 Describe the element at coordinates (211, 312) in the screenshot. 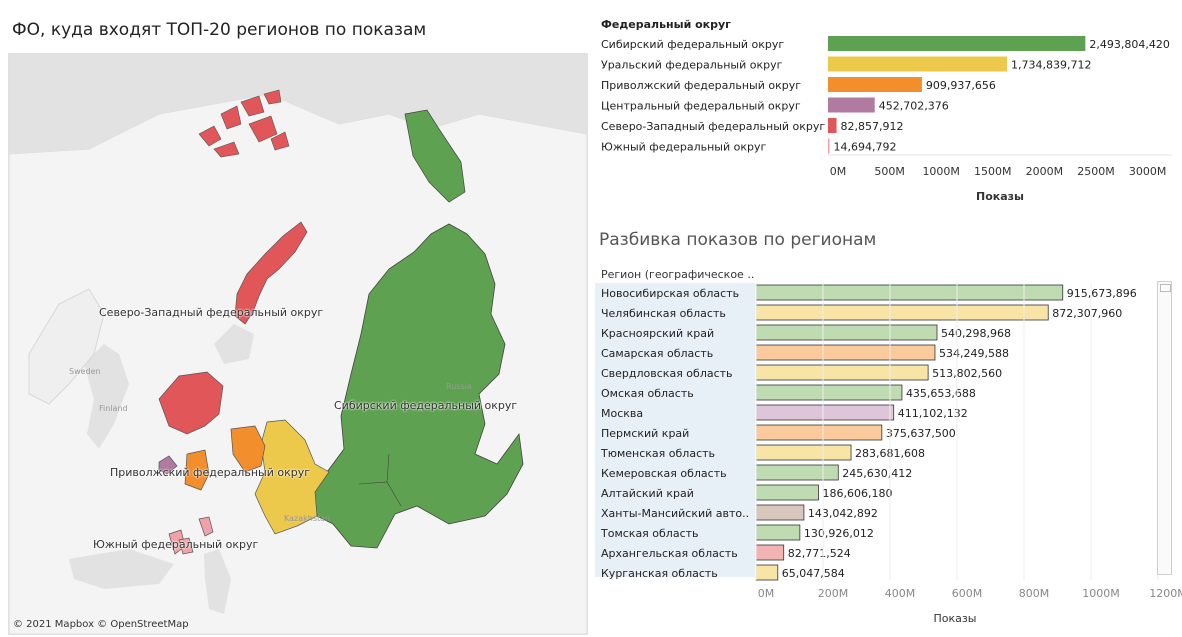

I see `map-label-northwest: Северо-Западный федеральный округ` at that location.